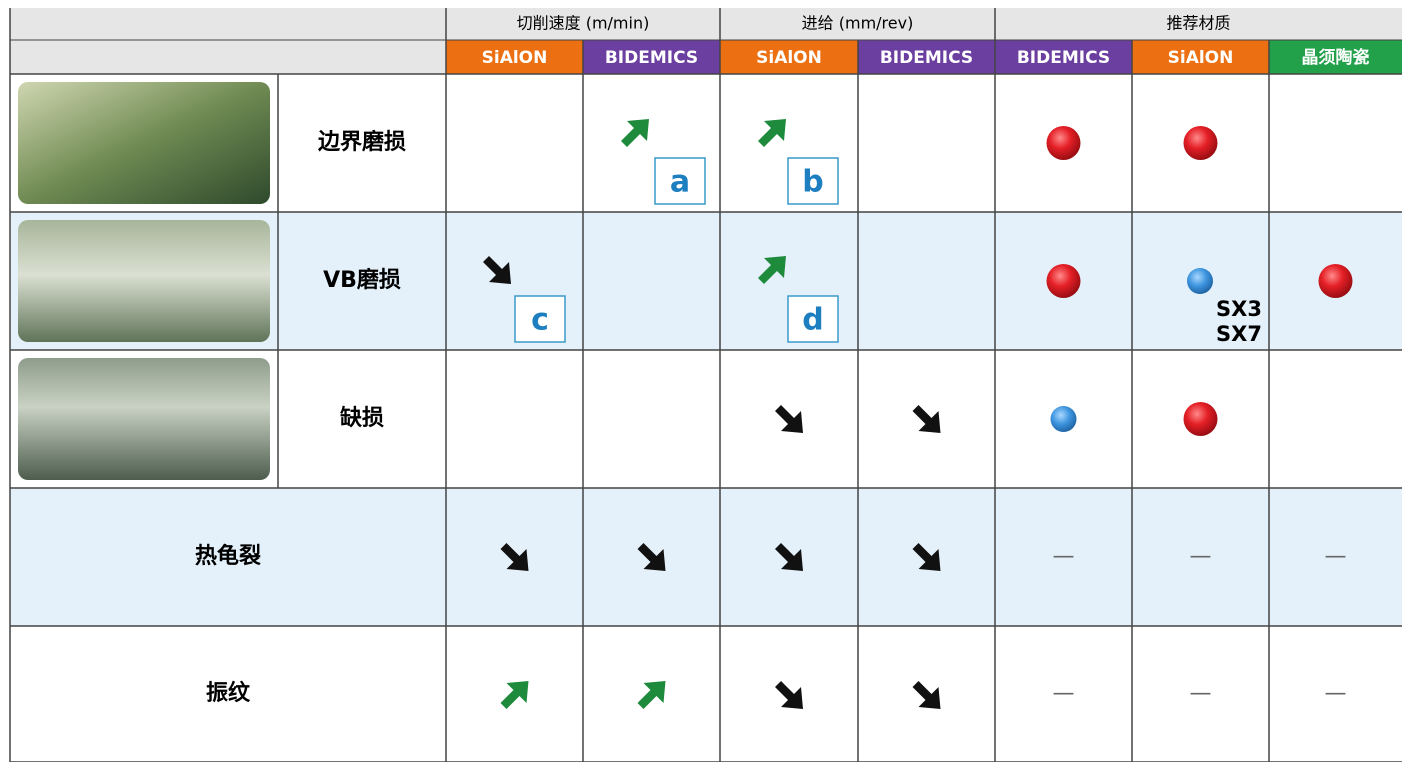 This screenshot has height=762, width=1402. I want to click on tag-letter: a, so click(680, 182).